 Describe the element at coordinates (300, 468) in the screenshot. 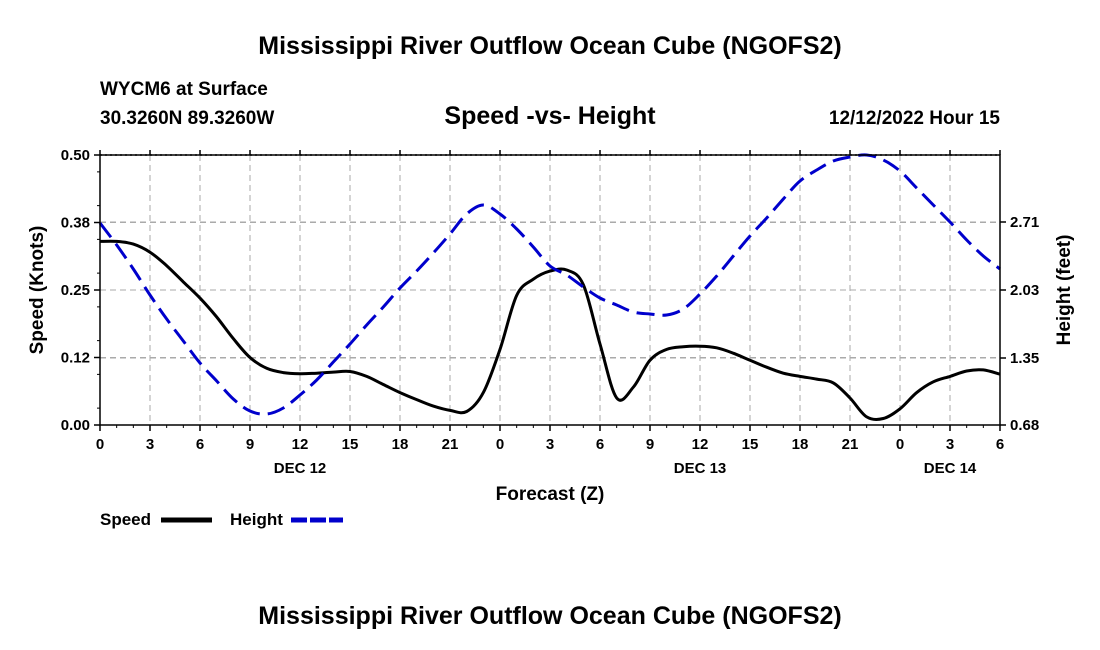

I see `x-date-label: DEC 12` at that location.